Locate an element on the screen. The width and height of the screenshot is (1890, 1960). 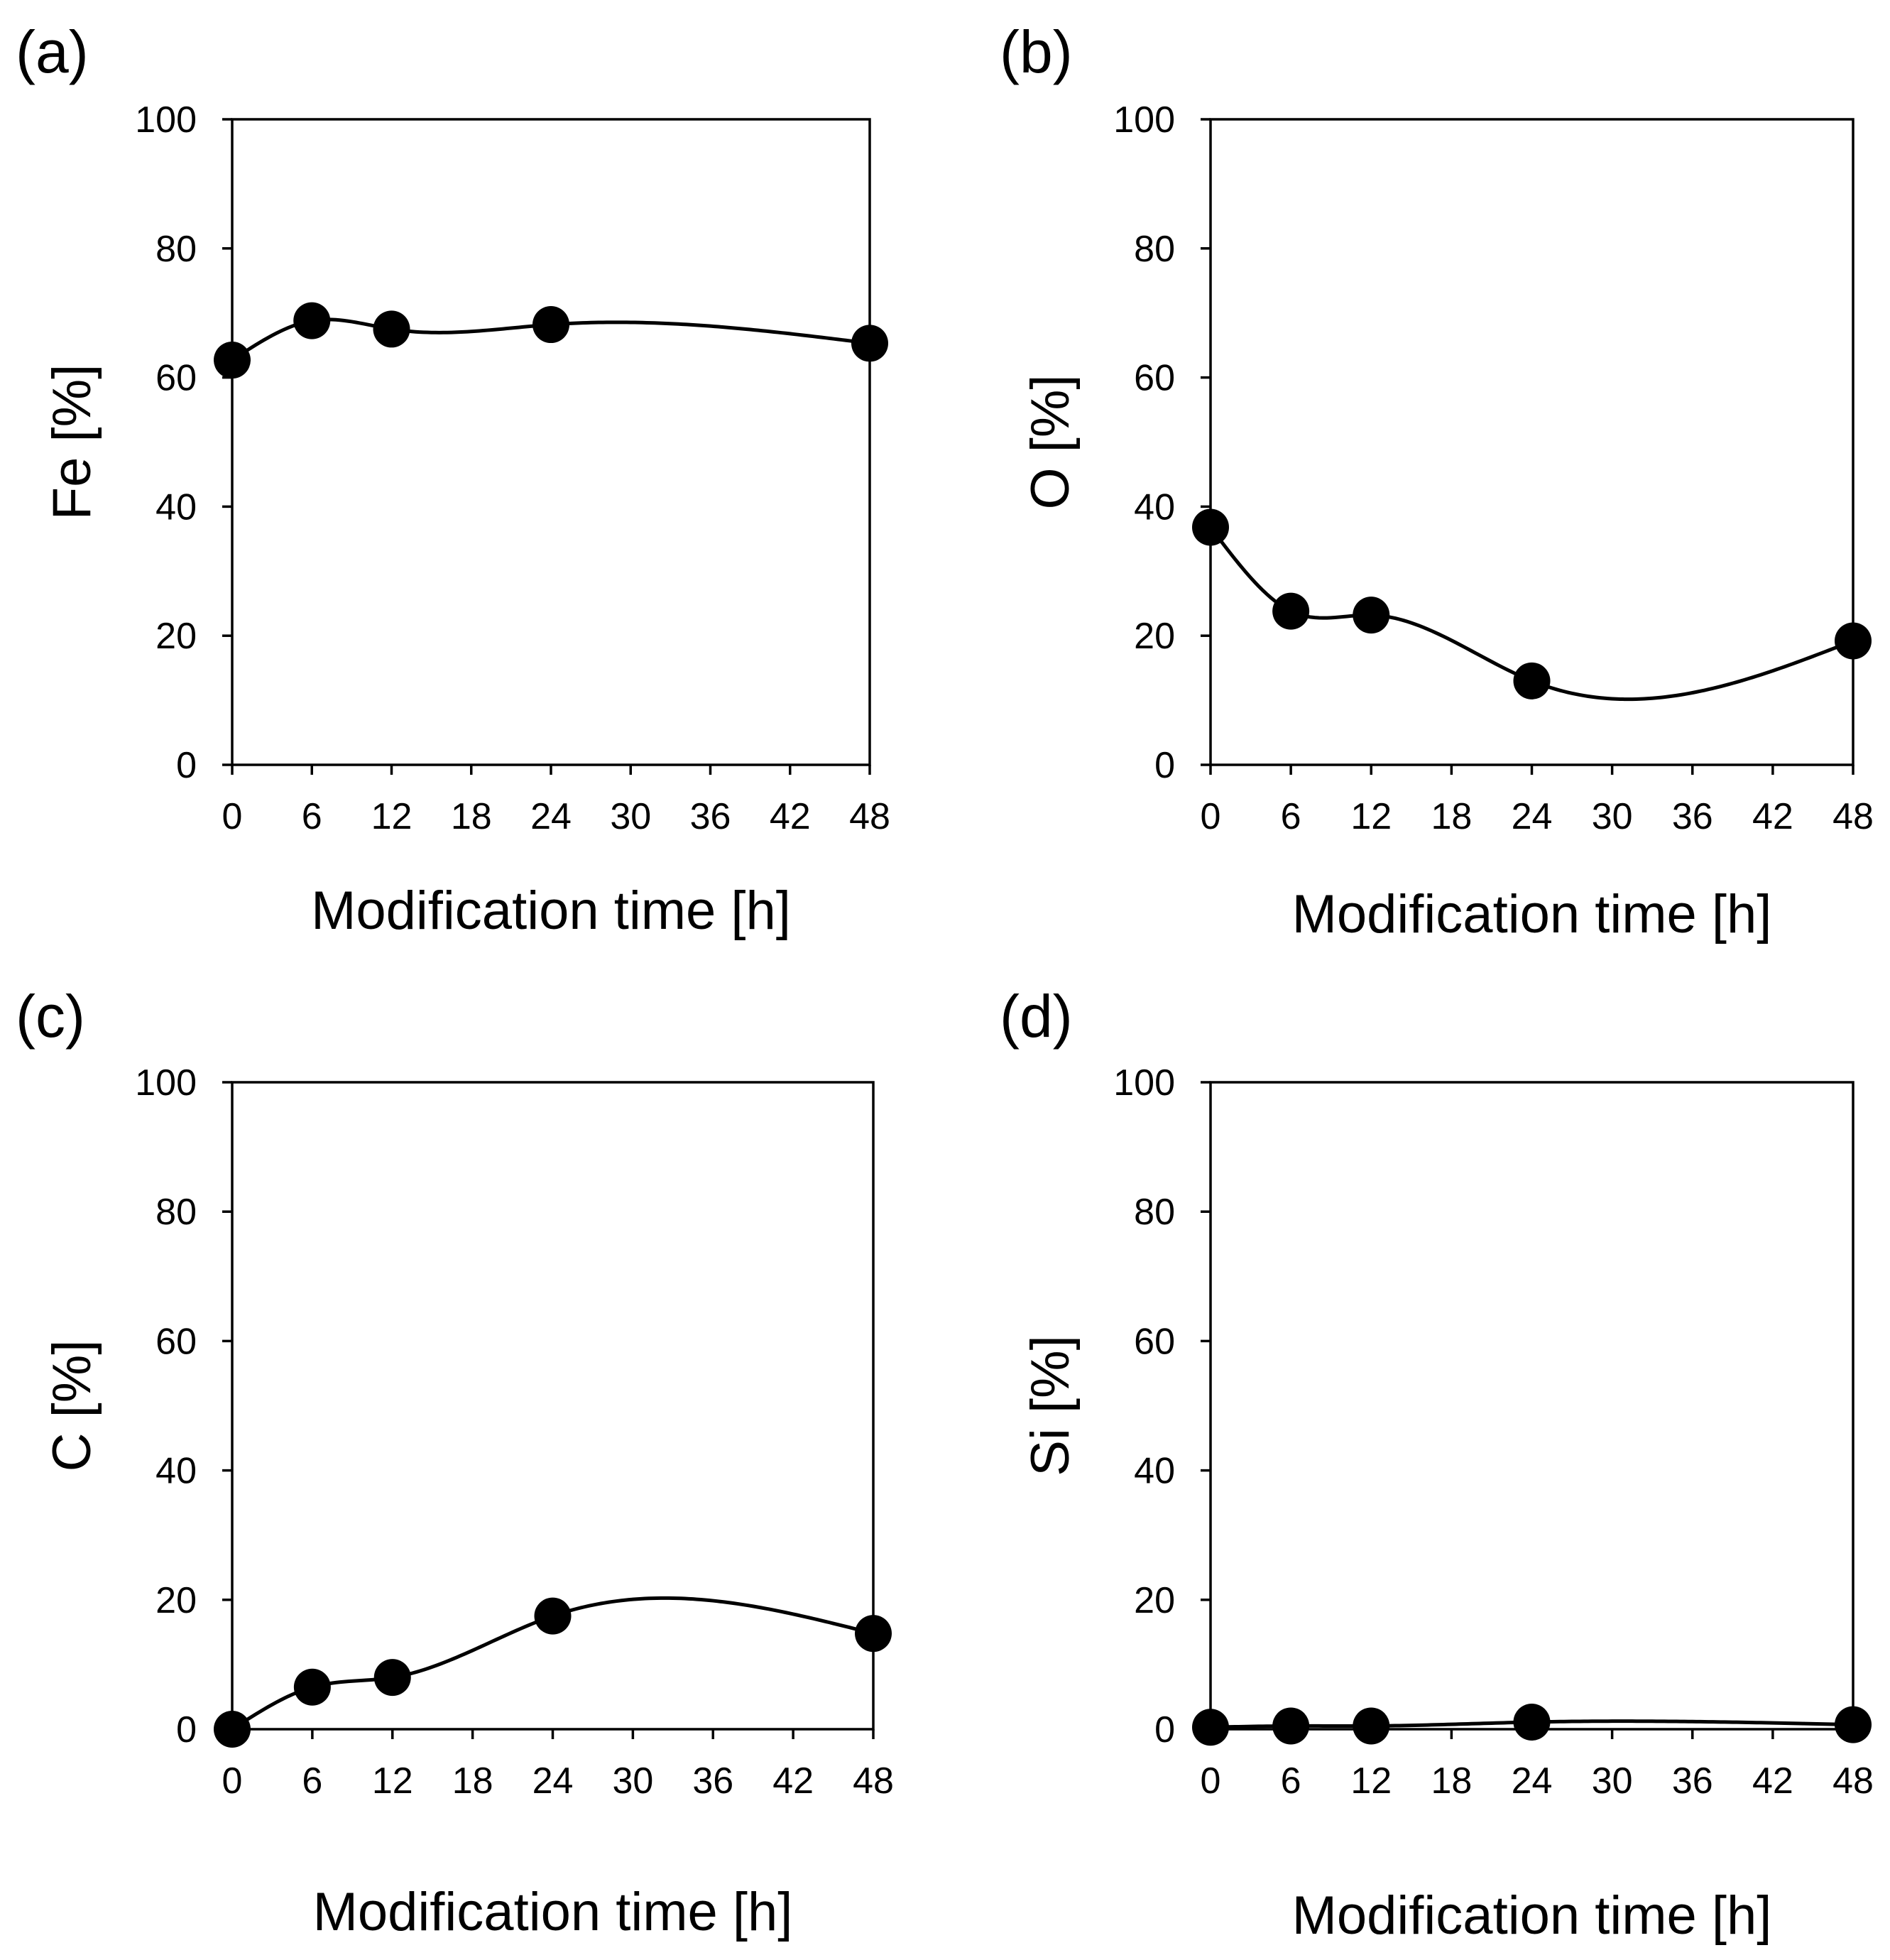
y-axis-label: Fe [%] is located at coordinates (72, 442).